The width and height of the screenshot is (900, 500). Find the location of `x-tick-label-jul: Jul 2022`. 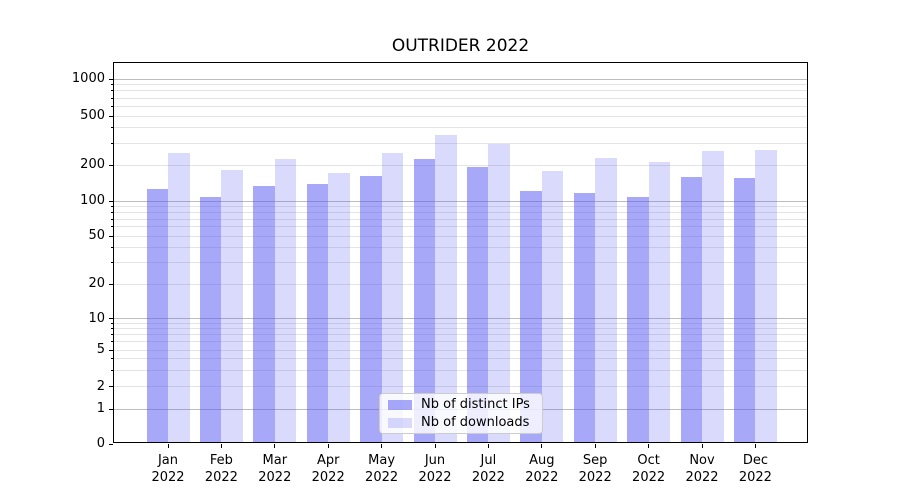

x-tick-label-jul: Jul 2022 is located at coordinates (488, 469).